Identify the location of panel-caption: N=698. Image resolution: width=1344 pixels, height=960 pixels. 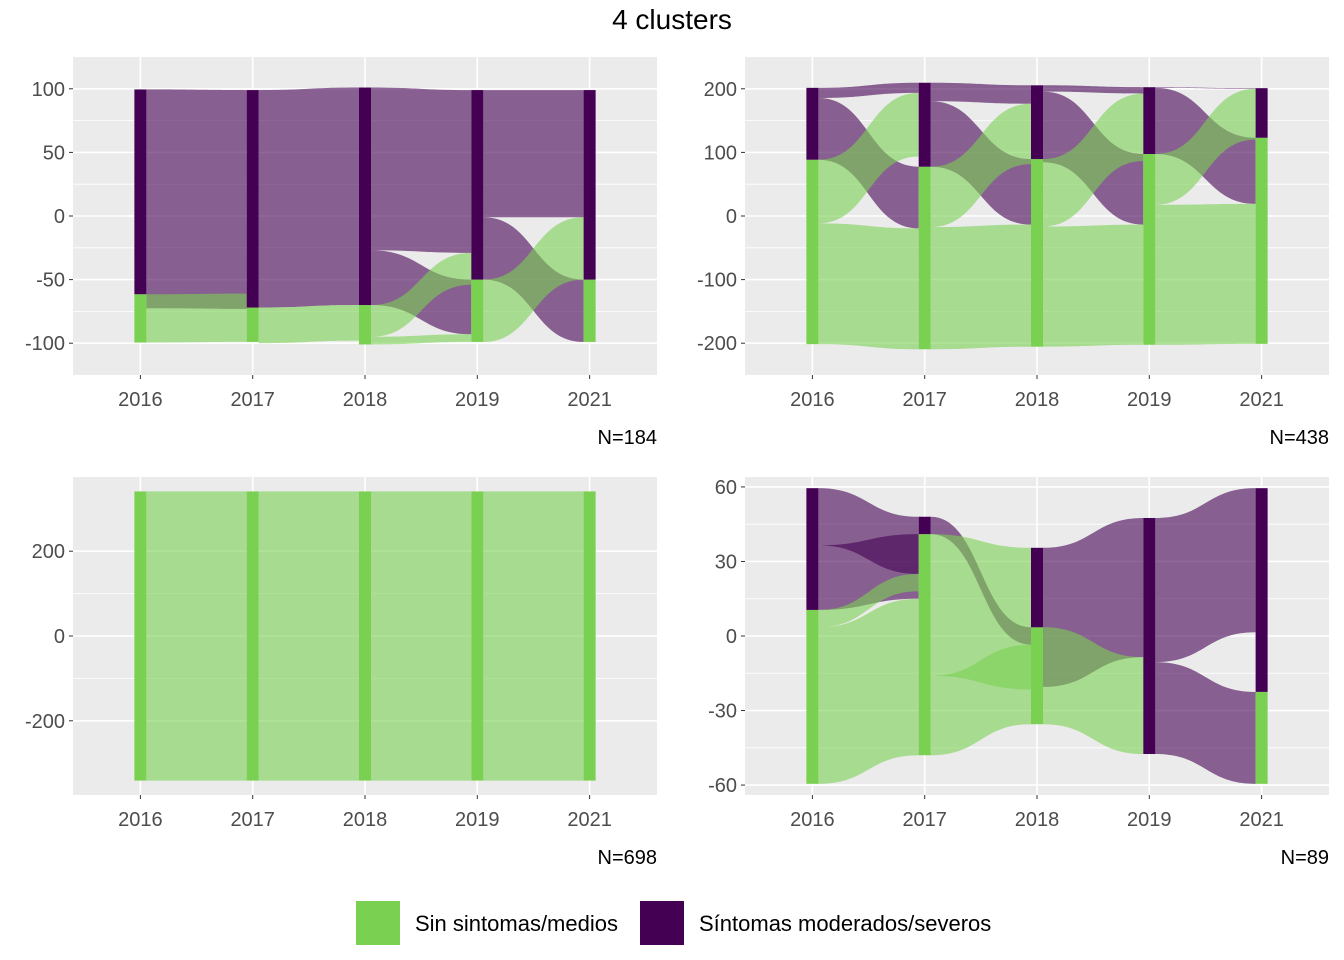
(628, 858).